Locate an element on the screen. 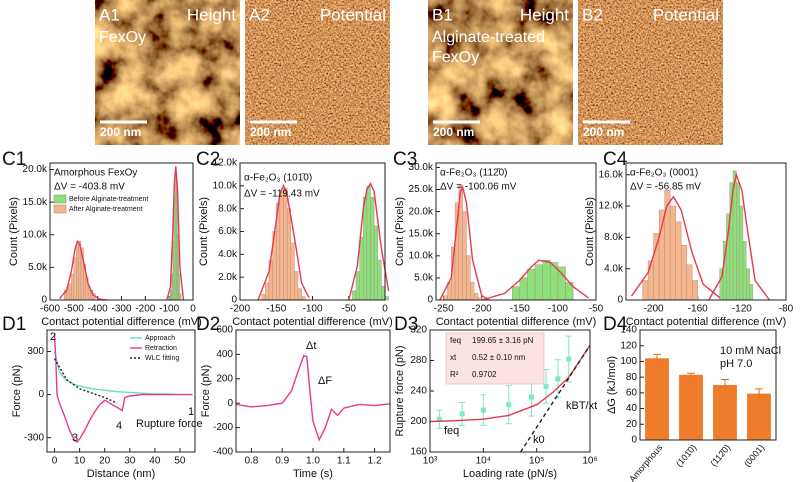 This screenshot has height=482, width=806. panel-label: A2 is located at coordinates (259, 14).